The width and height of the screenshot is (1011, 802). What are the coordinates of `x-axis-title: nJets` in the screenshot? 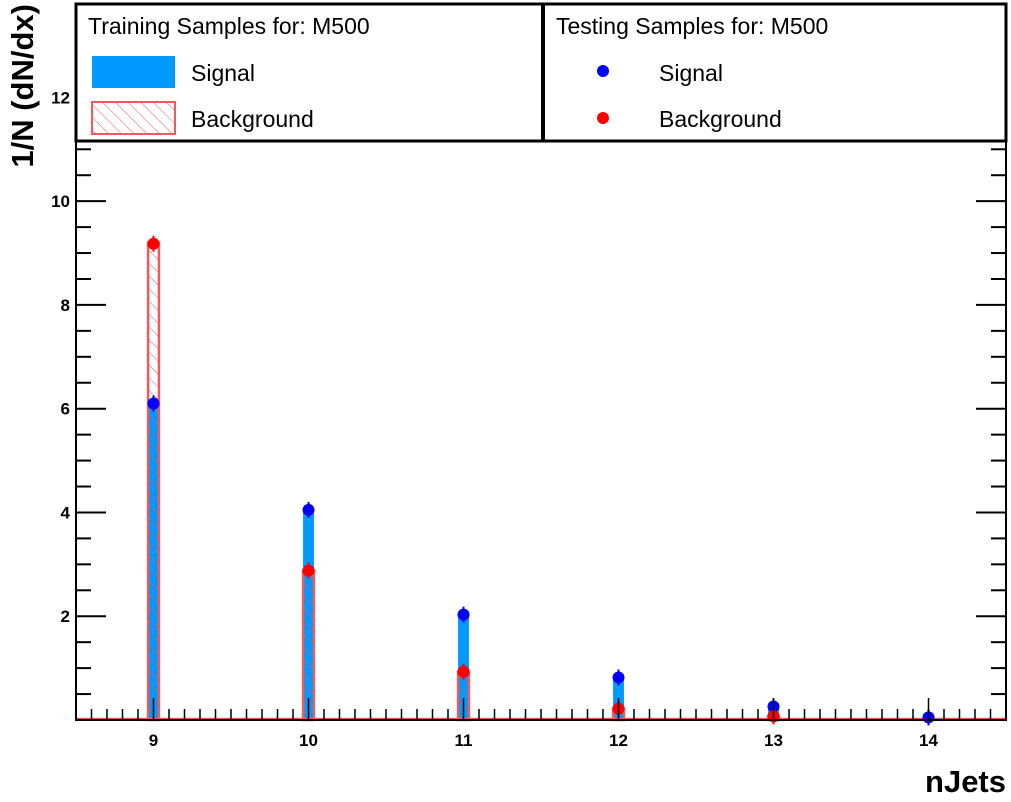 It's located at (965, 781).